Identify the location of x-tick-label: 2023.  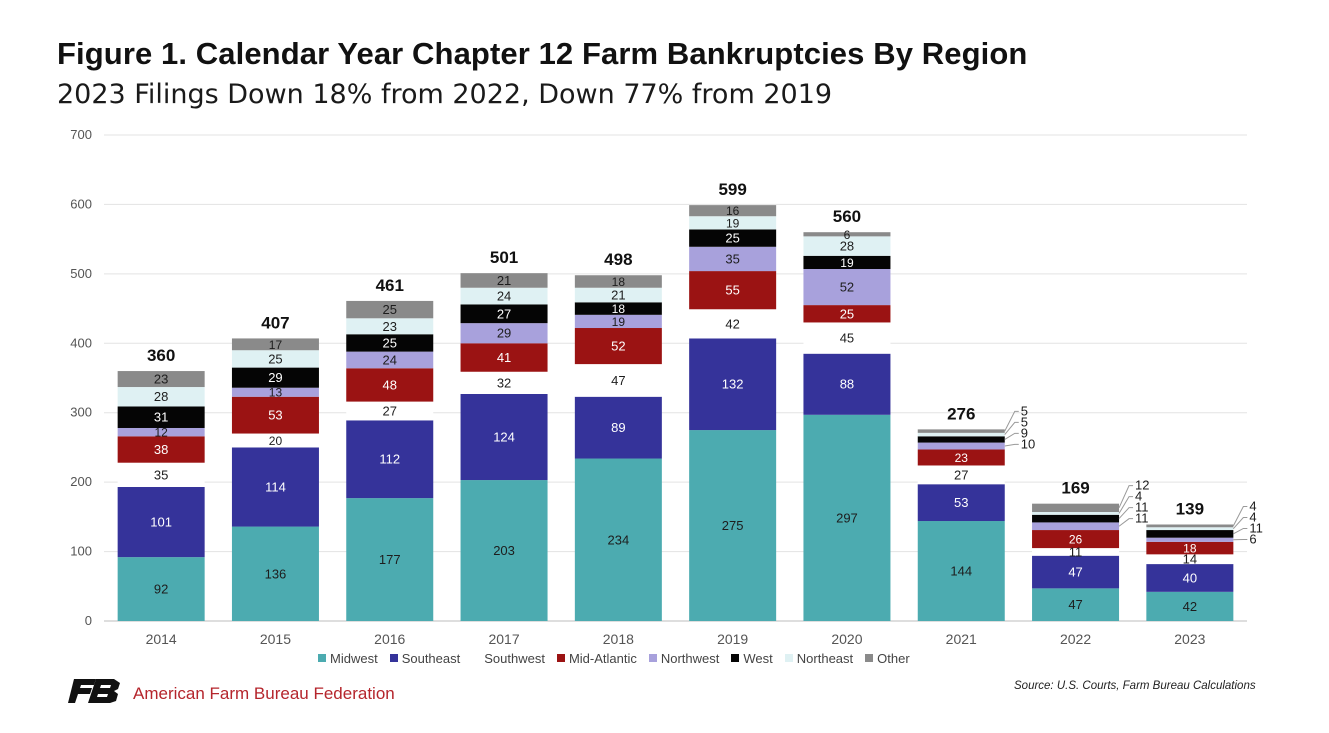
(1189, 639).